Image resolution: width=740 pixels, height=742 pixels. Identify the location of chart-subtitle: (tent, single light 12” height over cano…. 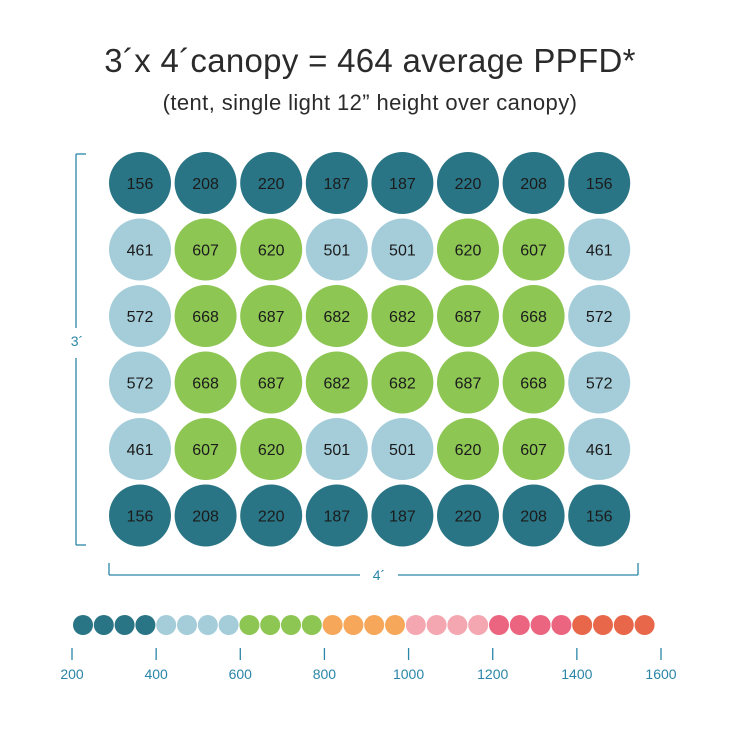
(370, 102).